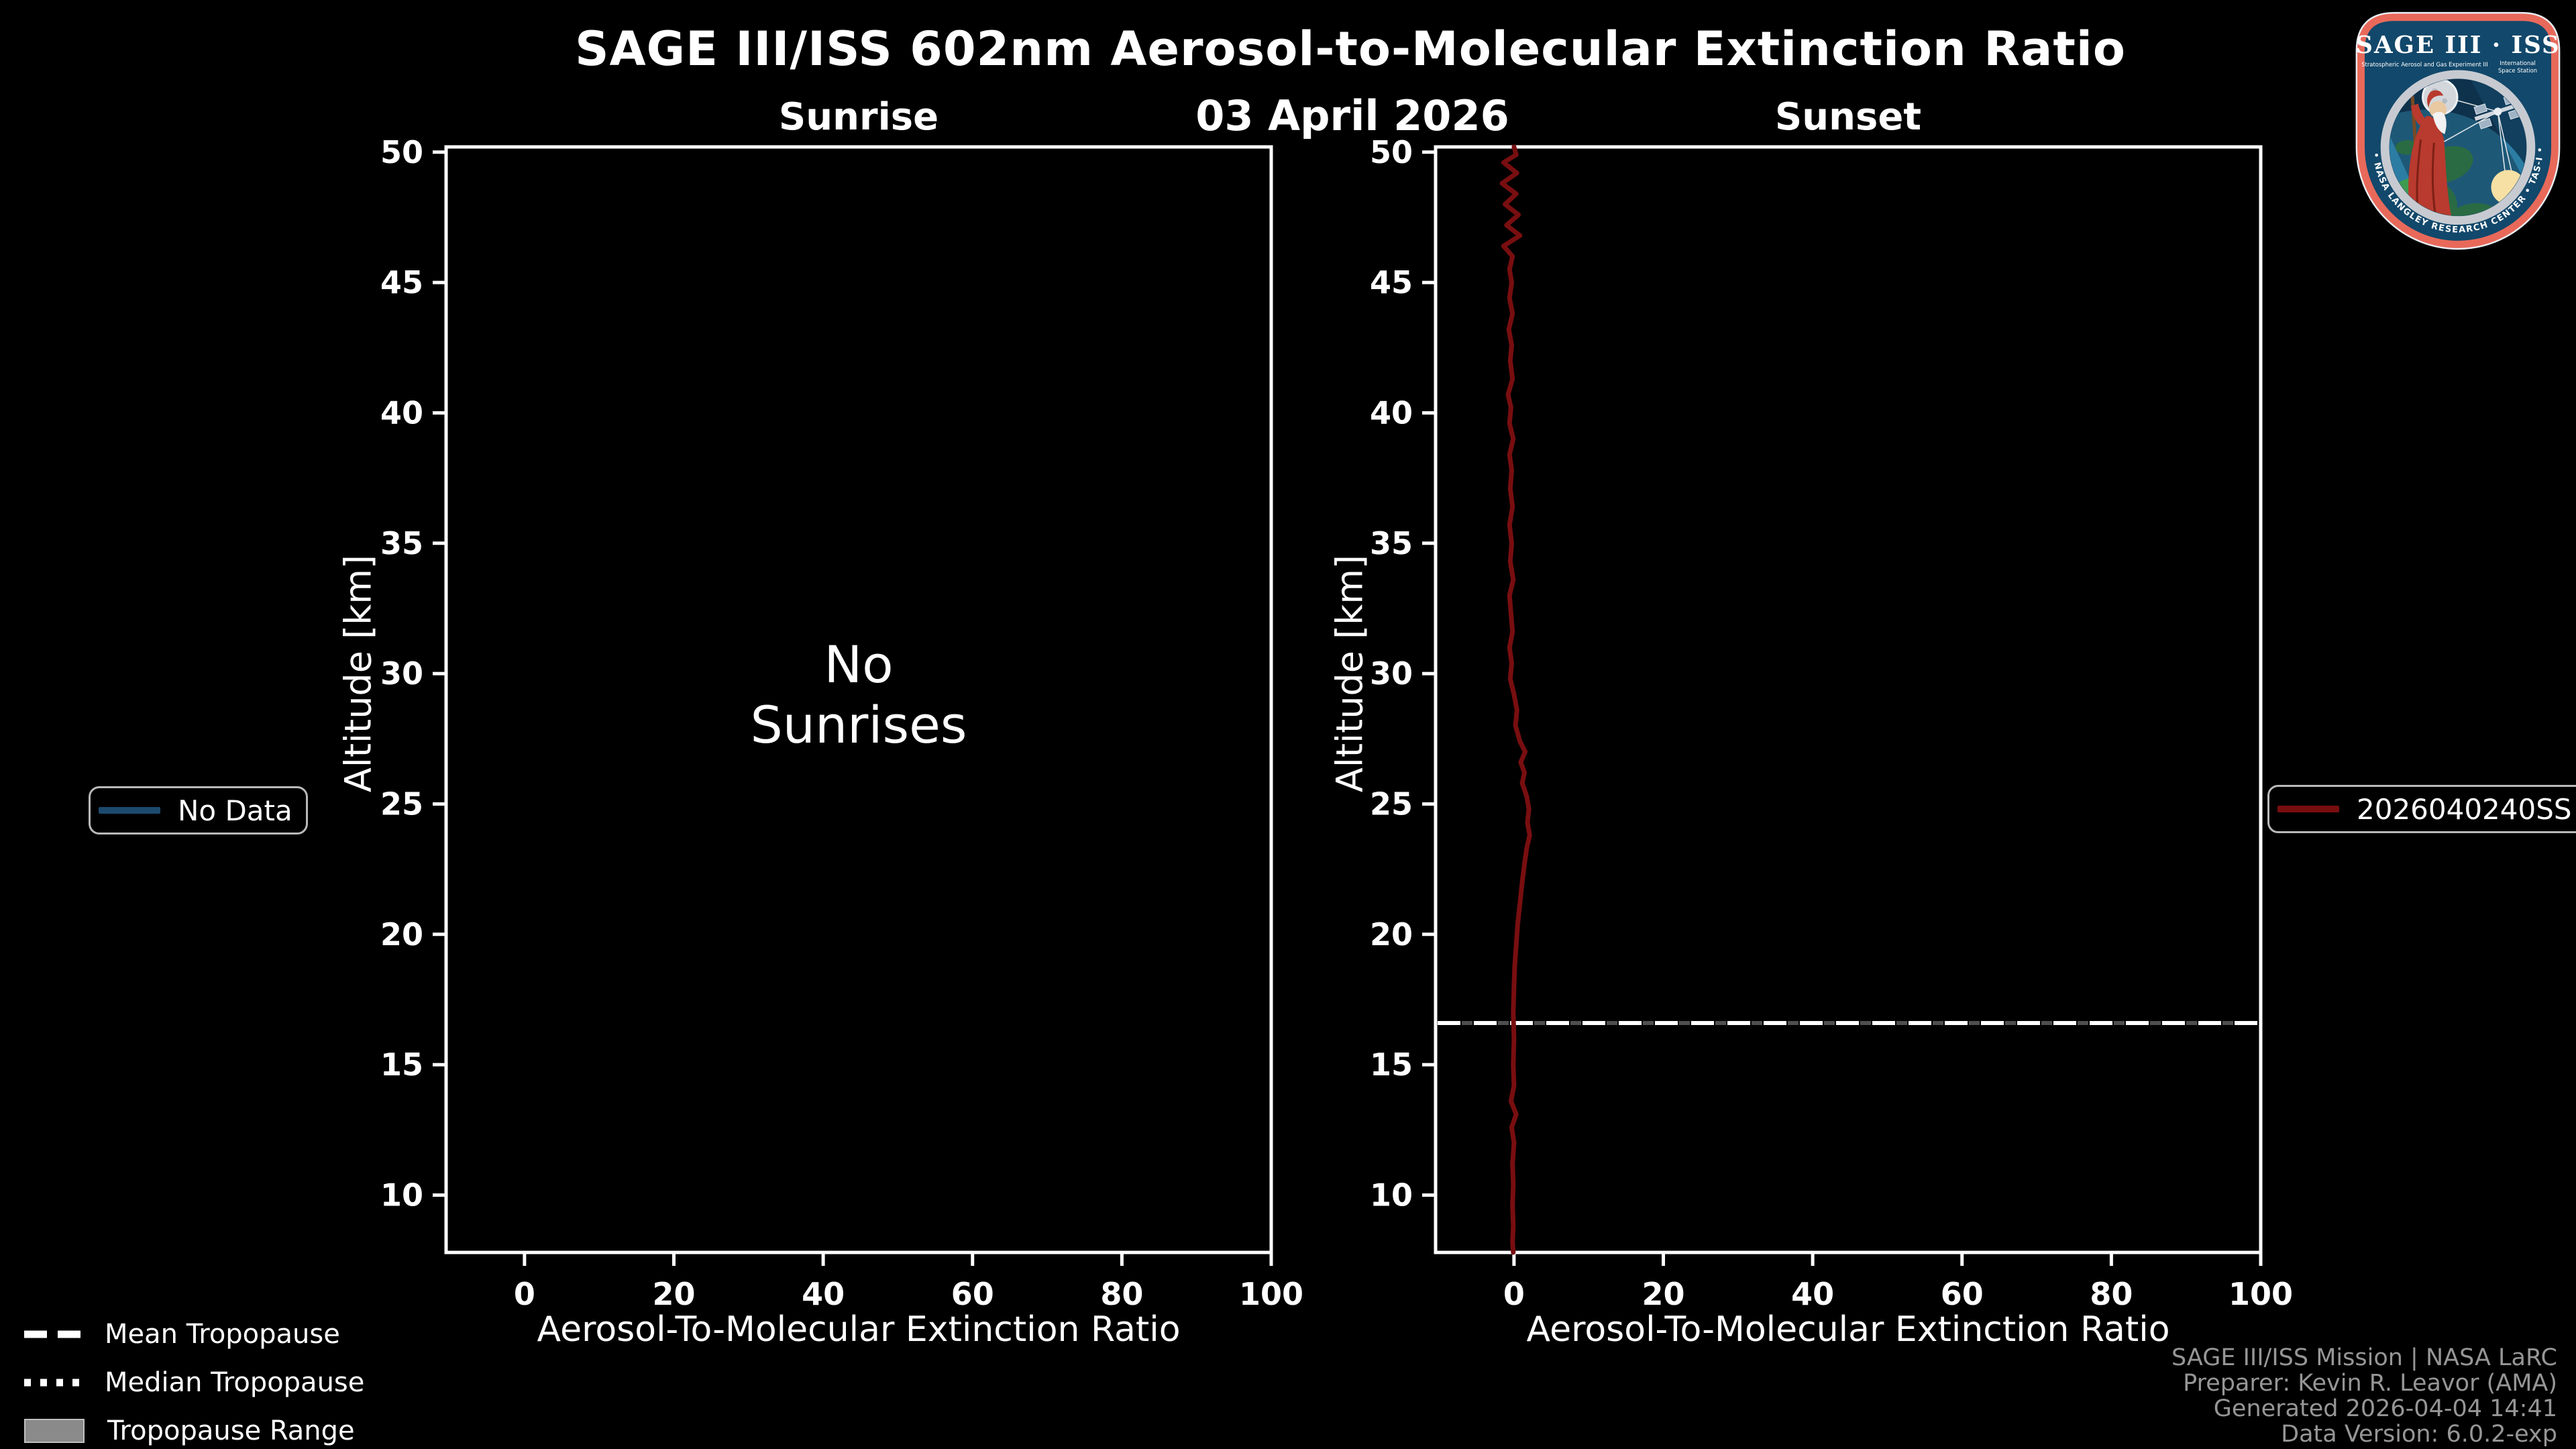 This screenshot has width=2576, height=1449. I want to click on patch-subtitle-right-line2: Space Station, so click(2517, 70).